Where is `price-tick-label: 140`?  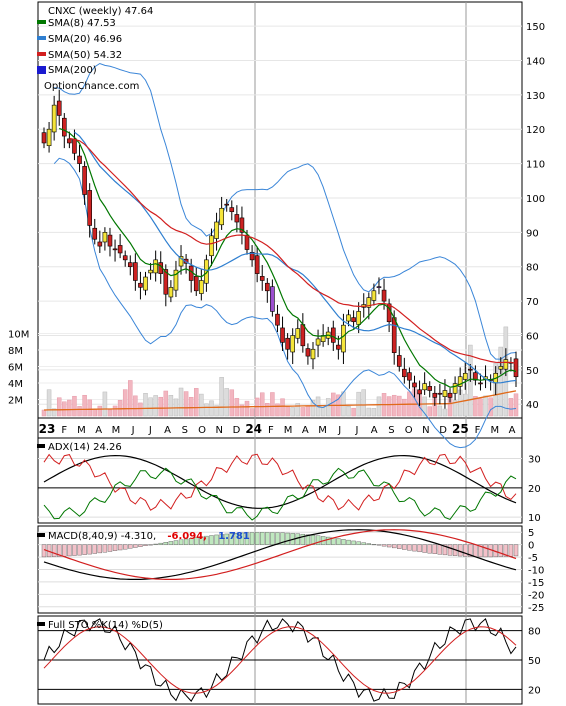 price-tick-label: 140 is located at coordinates (535, 61).